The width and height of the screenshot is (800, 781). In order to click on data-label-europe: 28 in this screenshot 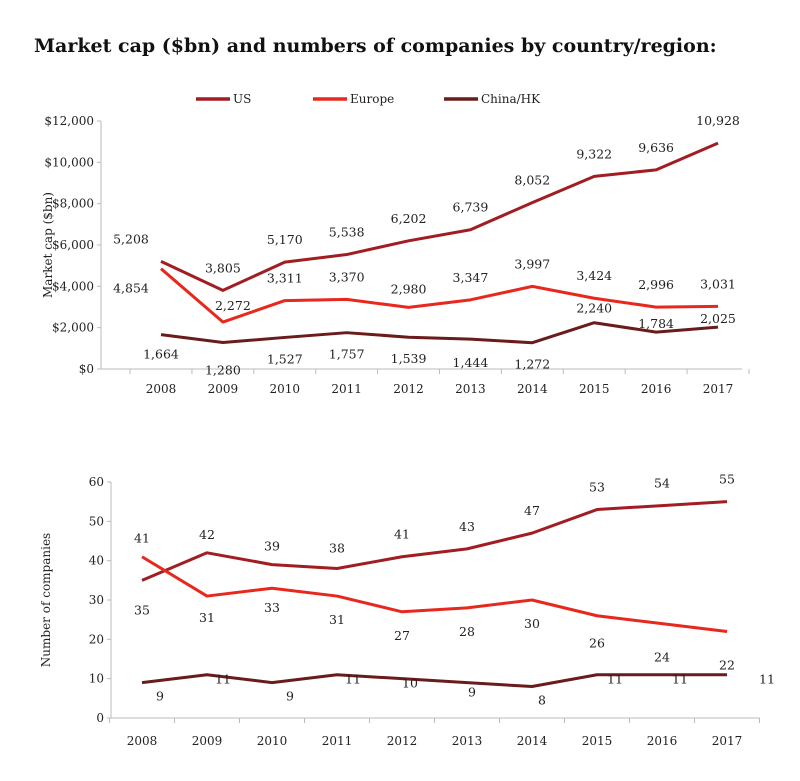, I will do `click(467, 631)`.